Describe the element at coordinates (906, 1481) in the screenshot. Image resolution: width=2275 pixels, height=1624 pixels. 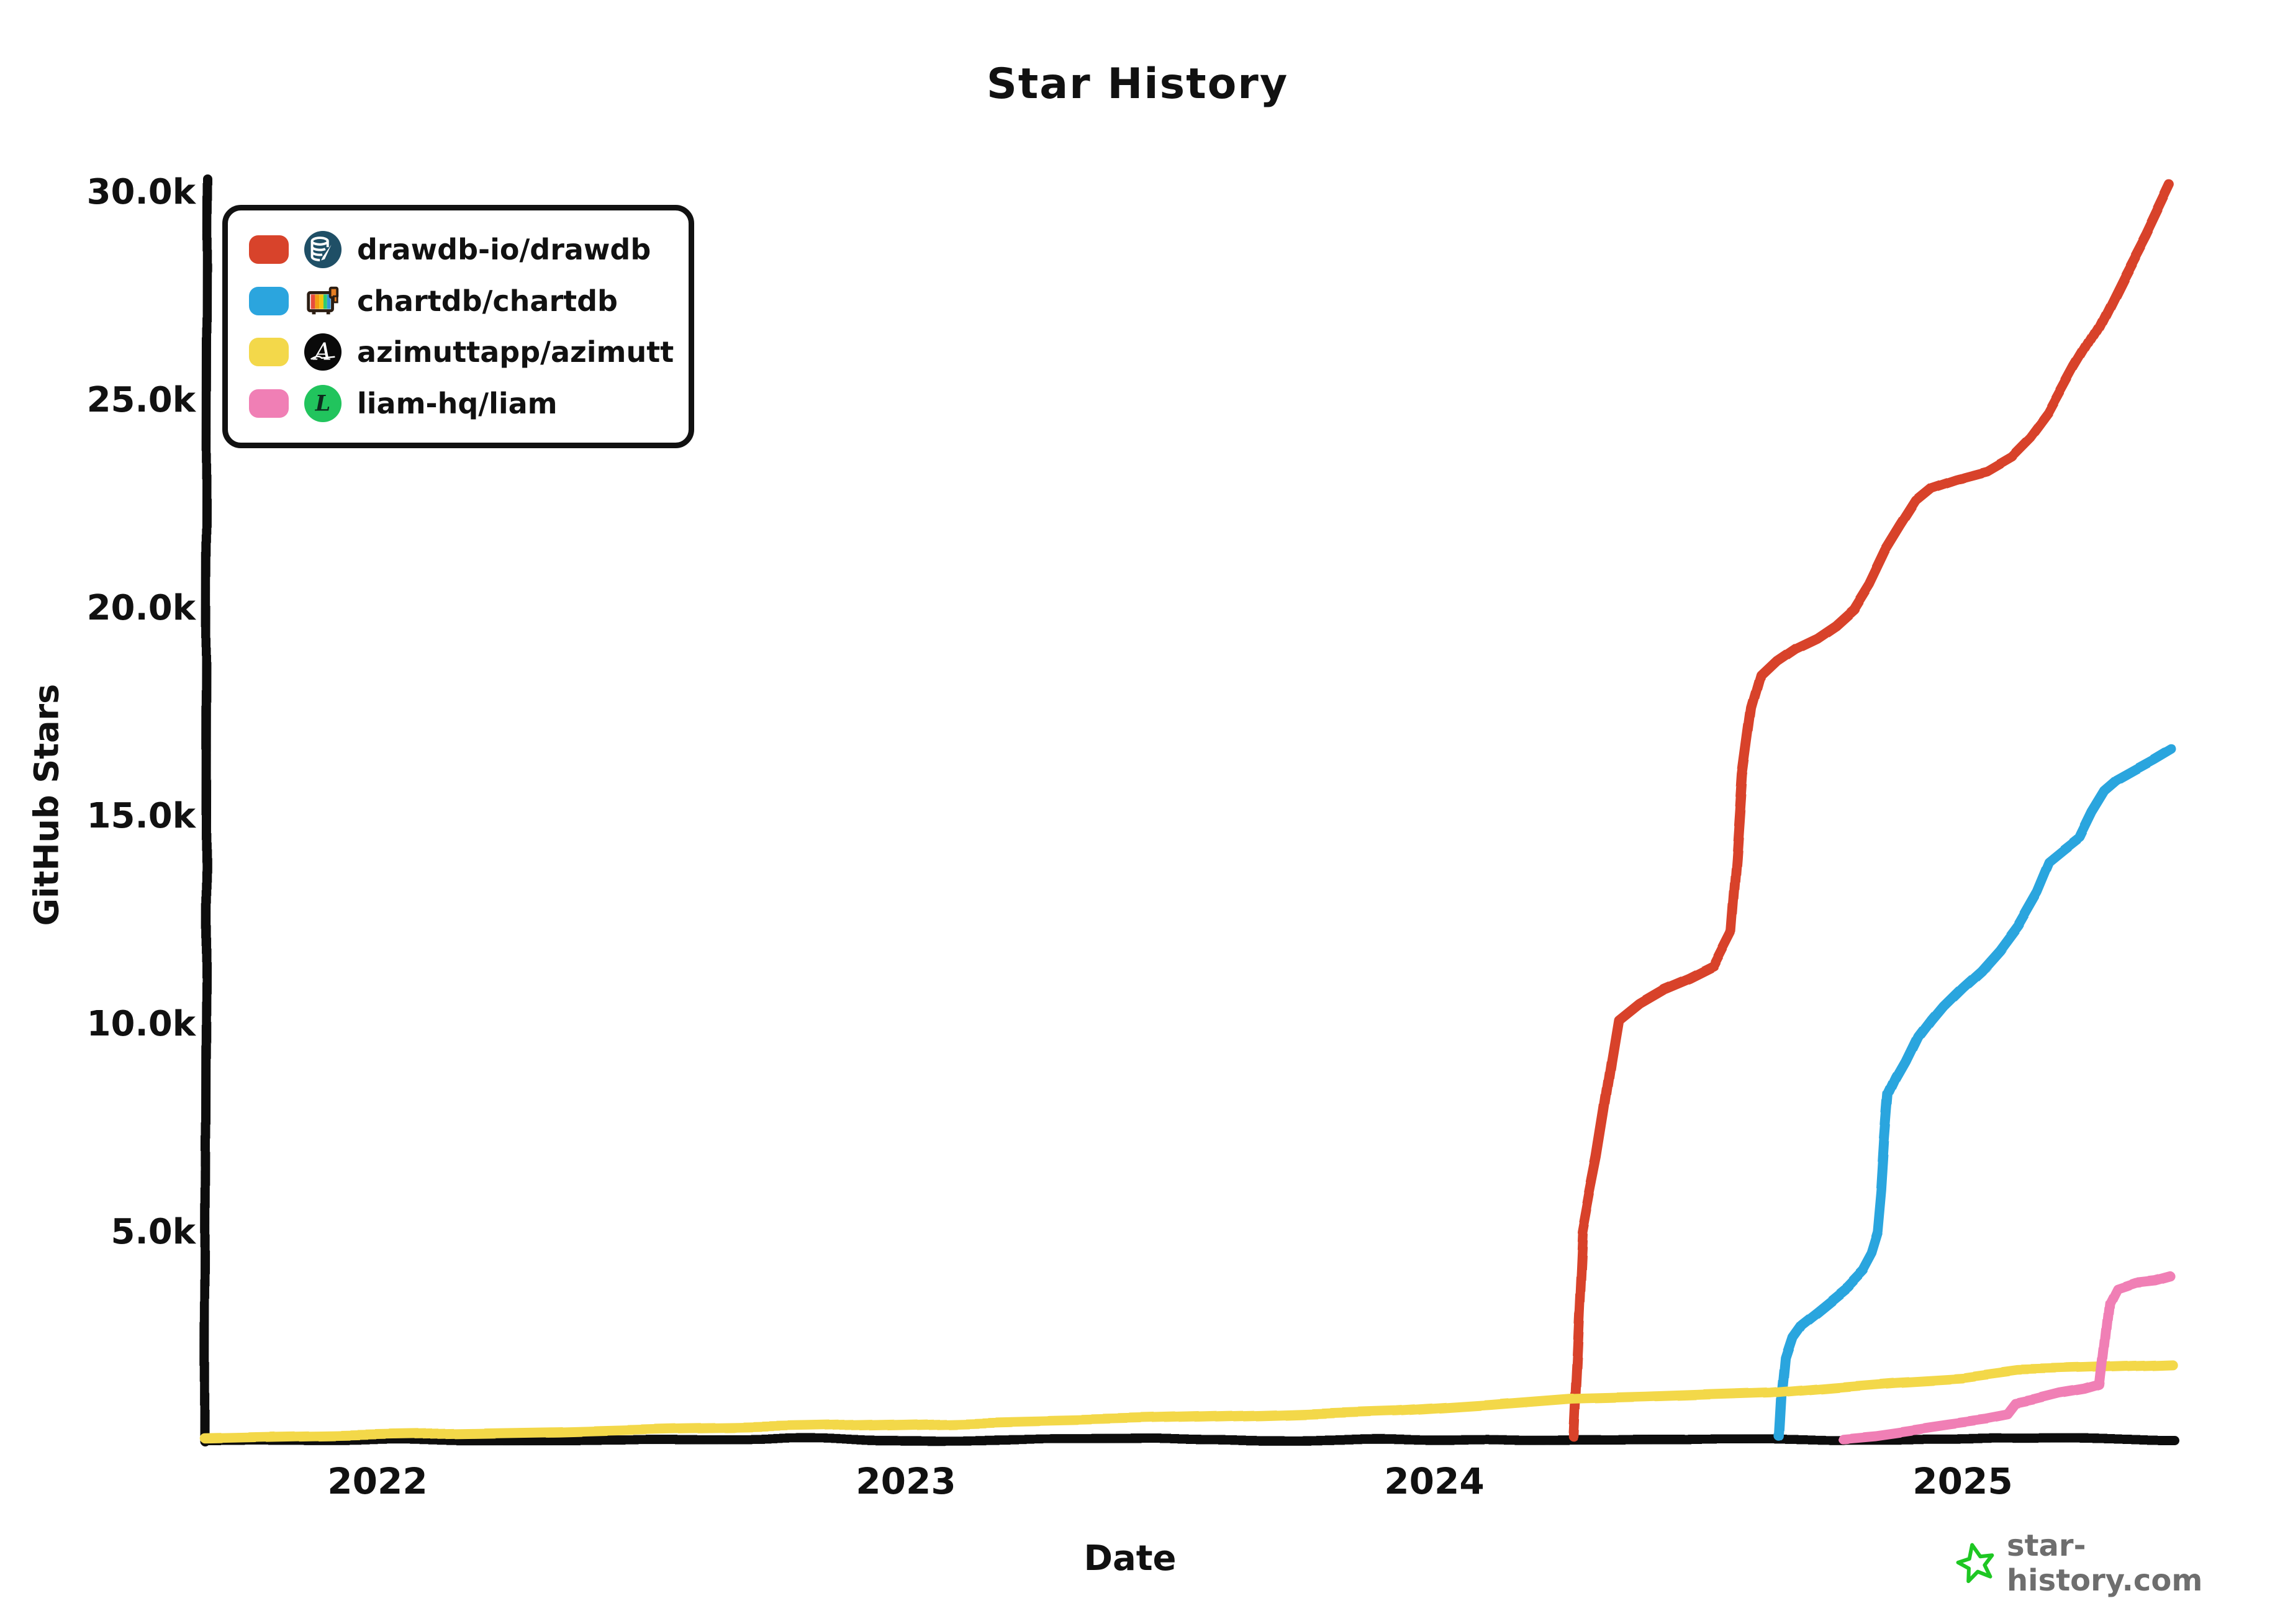
I see `x-tick-label: 2023` at that location.